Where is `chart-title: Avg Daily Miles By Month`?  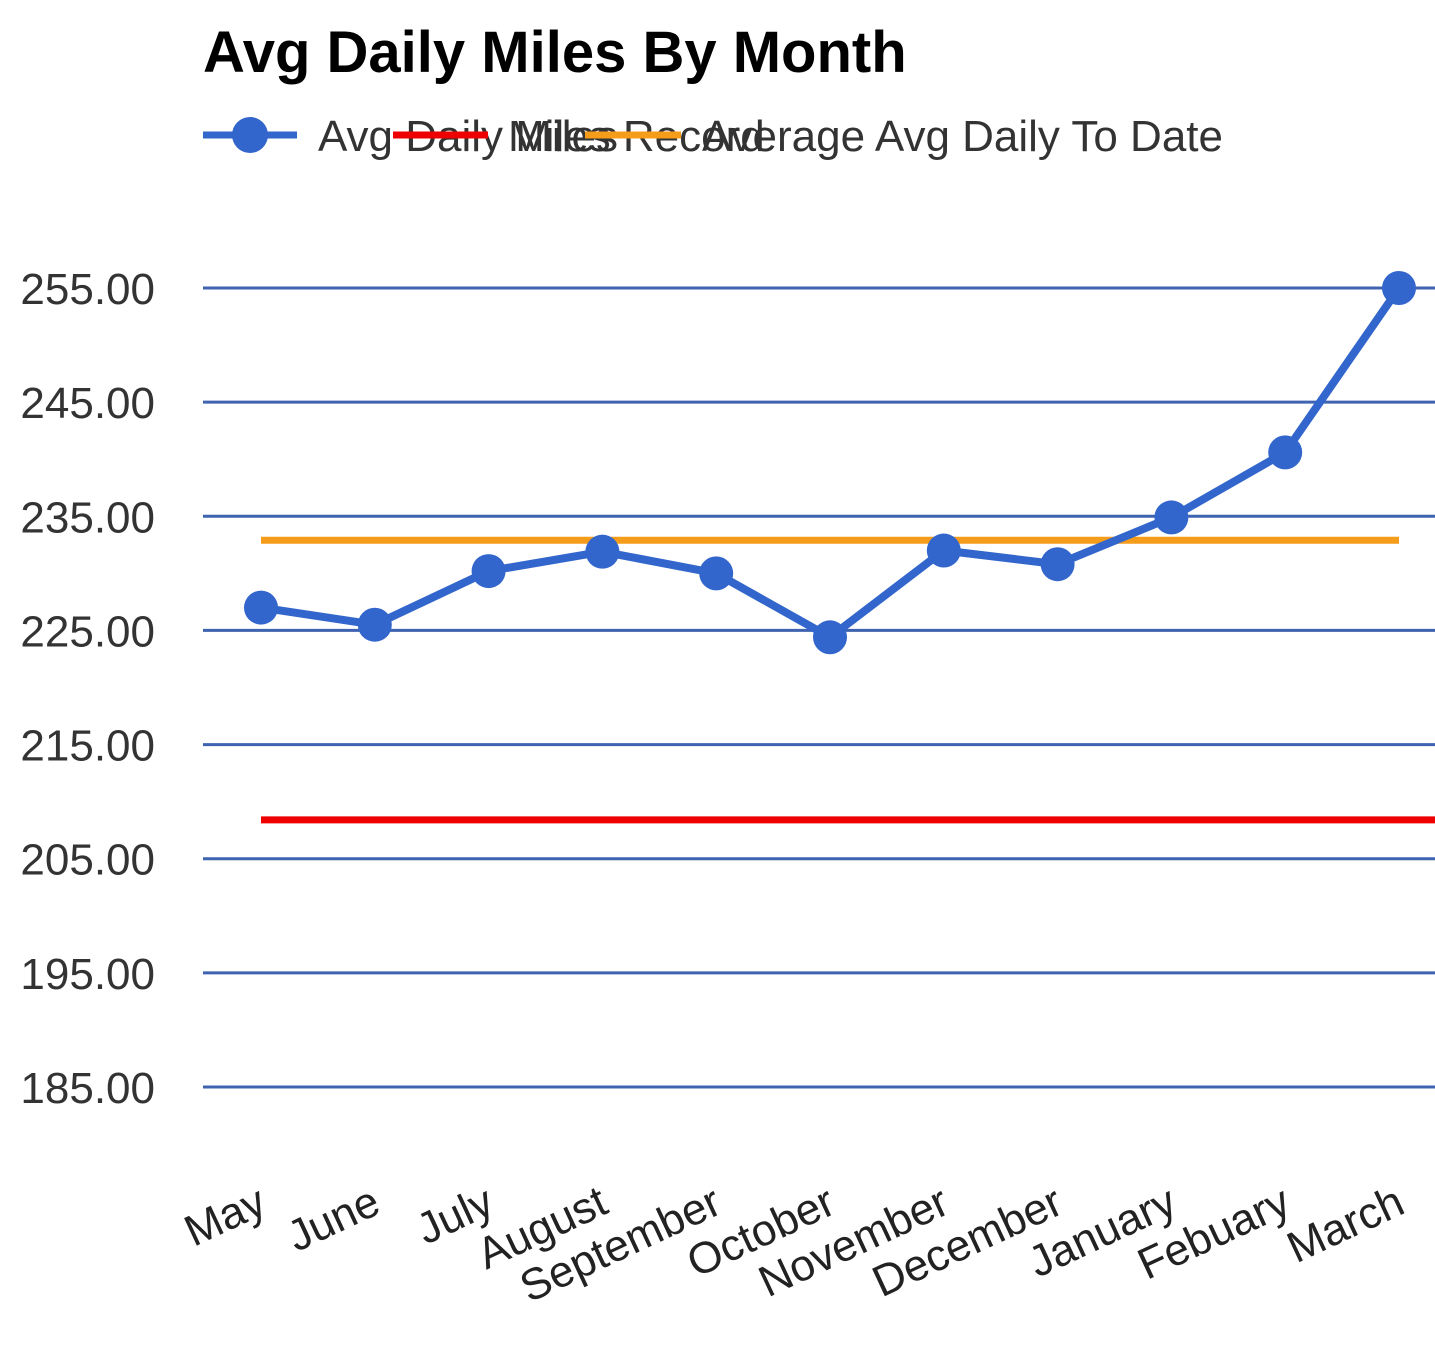
chart-title: Avg Daily Miles By Month is located at coordinates (555, 52).